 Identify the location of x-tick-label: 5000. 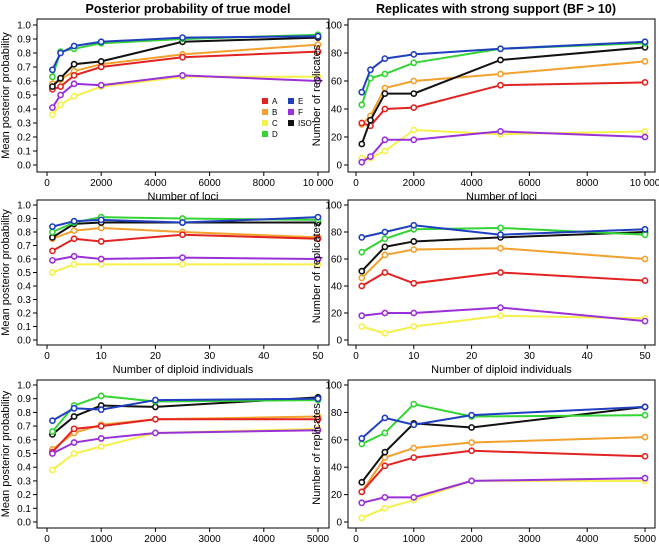
(645, 539).